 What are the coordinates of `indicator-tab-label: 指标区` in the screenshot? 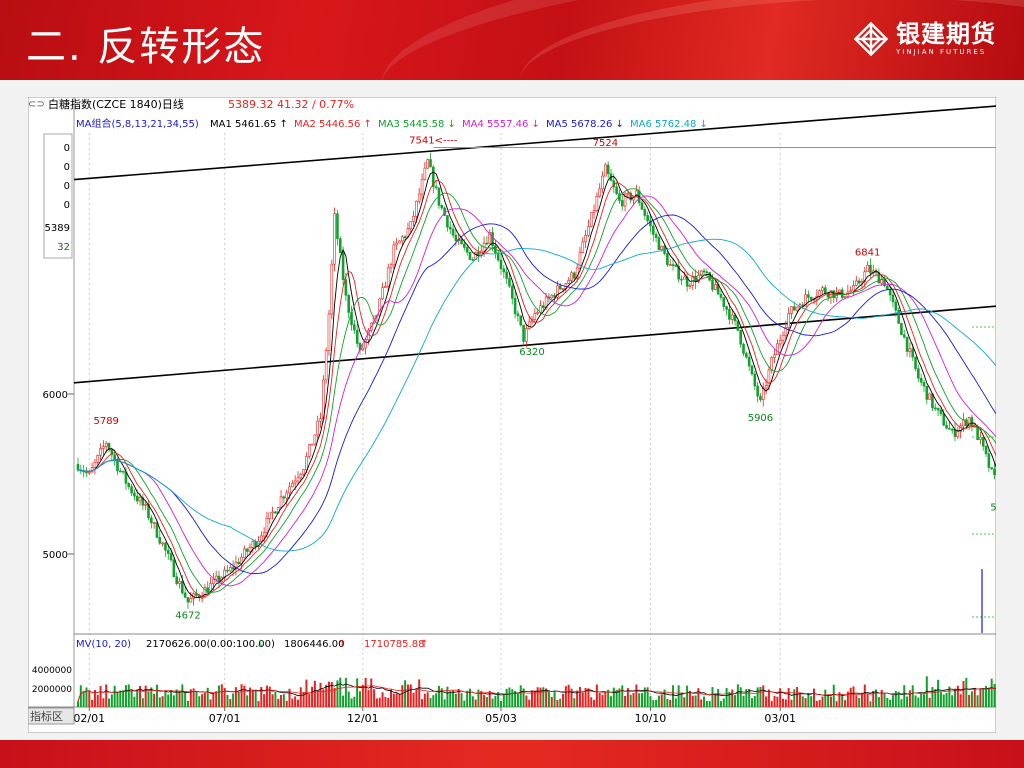 It's located at (46, 716).